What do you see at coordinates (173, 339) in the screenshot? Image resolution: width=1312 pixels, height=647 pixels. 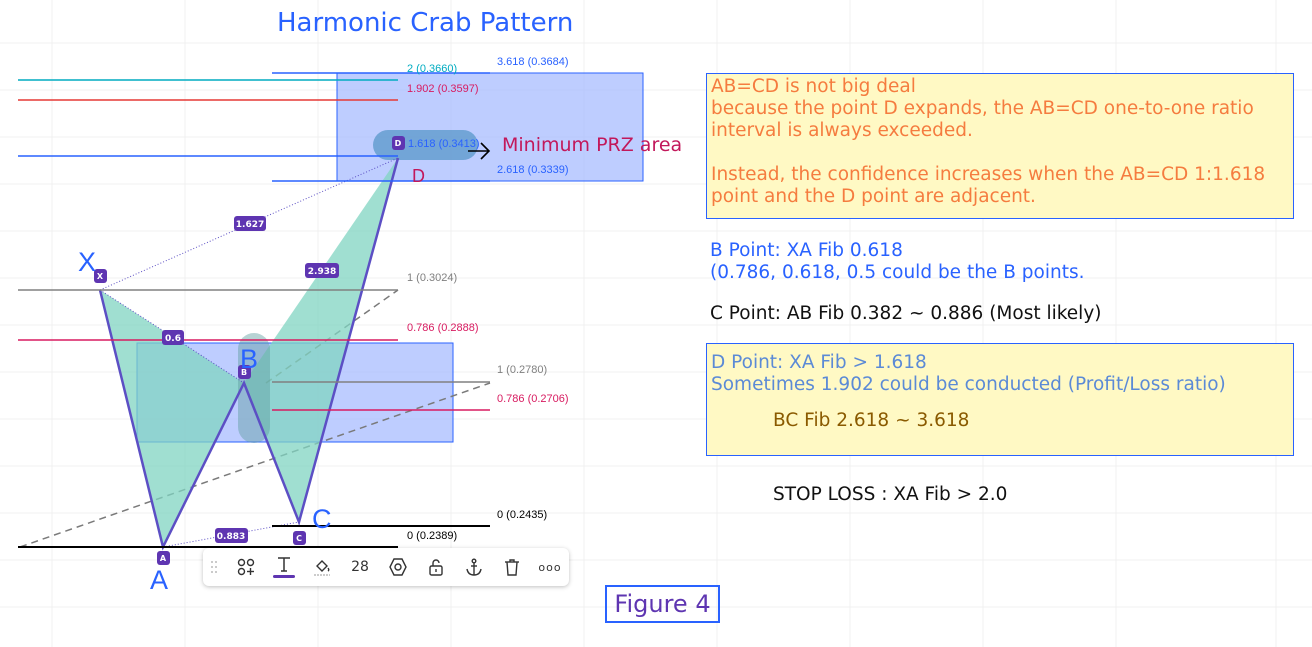 I see `ratio-xb: 0.6` at bounding box center [173, 339].